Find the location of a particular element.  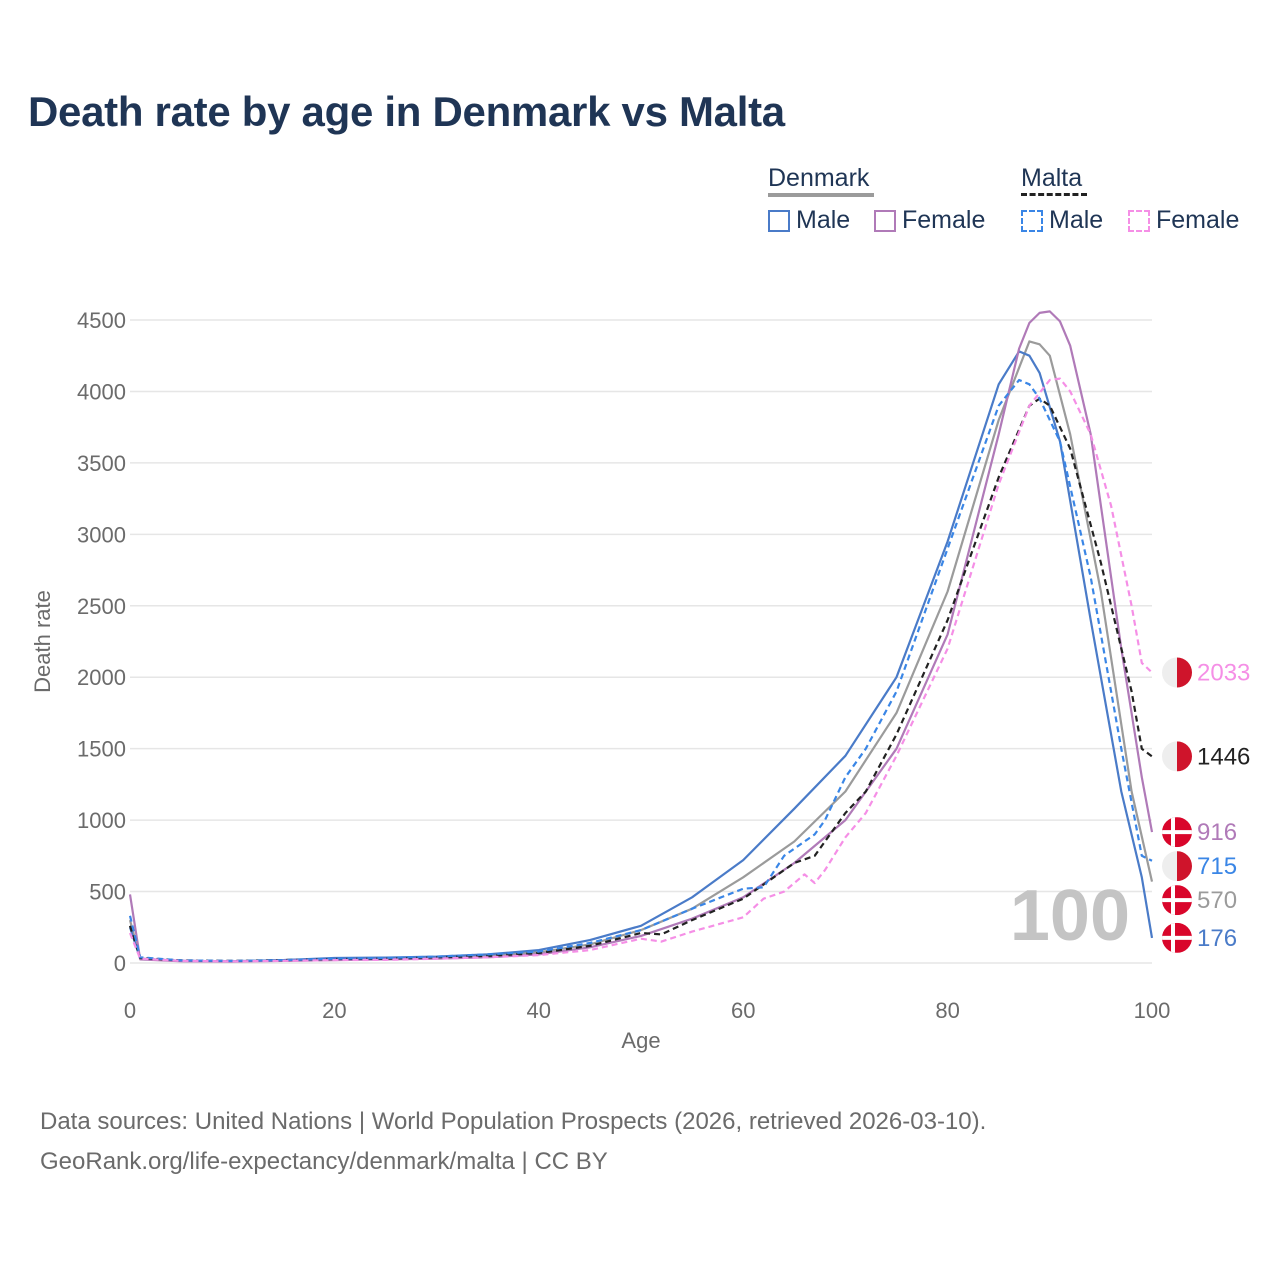

legend-denmark-female-label: Female is located at coordinates (944, 220).